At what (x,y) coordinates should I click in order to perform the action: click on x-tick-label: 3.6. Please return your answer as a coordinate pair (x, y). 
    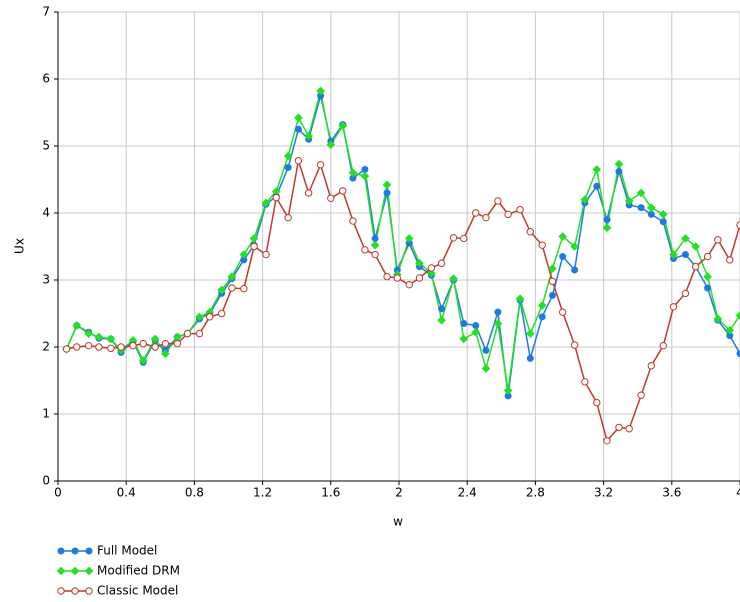
    Looking at the image, I should click on (671, 493).